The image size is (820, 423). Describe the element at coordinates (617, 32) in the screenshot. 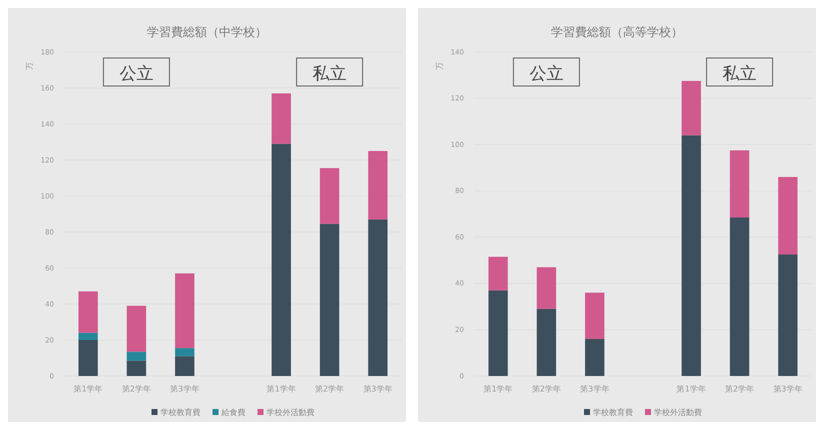

I see `chart-title: 学習費総額（高等学校）` at that location.